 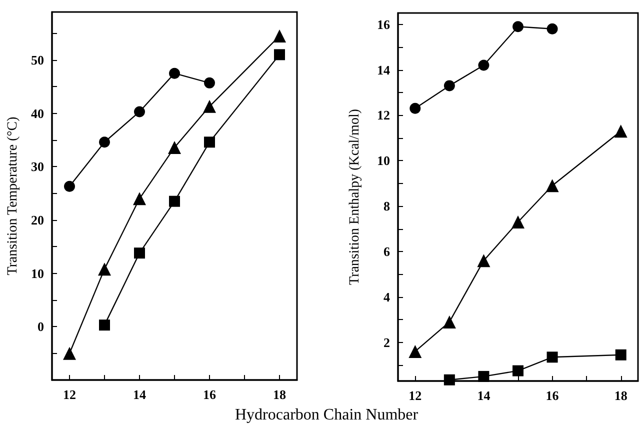 I want to click on y-tick-label: 12, so click(x=383, y=115).